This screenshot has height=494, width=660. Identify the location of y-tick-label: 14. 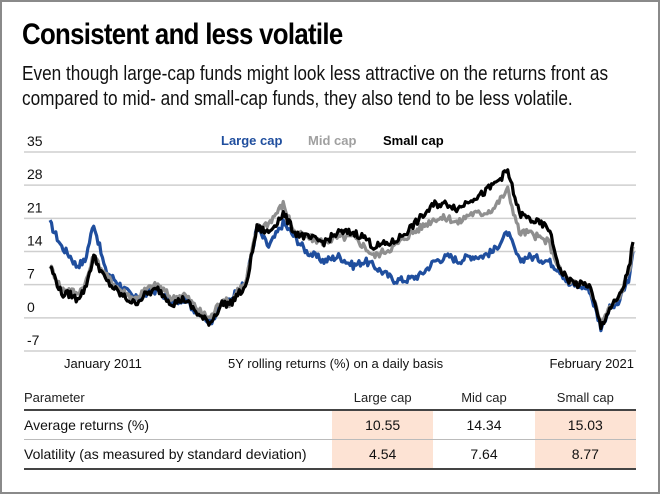
(35, 241).